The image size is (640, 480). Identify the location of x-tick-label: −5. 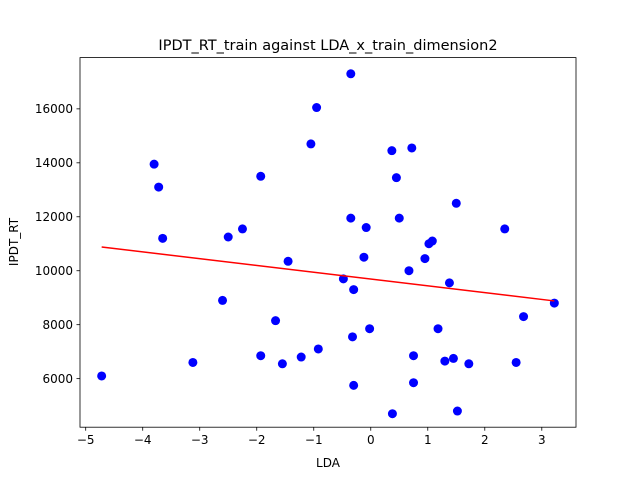
(86, 440).